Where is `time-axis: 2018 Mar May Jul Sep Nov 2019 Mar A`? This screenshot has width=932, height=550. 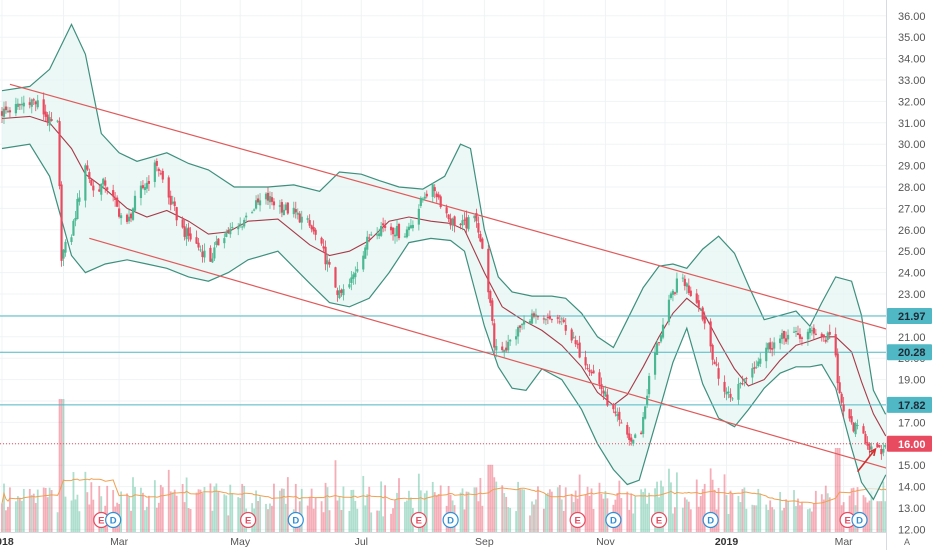 time-axis: 2018 Mar May Jul Sep Nov 2019 Mar A is located at coordinates (455, 541).